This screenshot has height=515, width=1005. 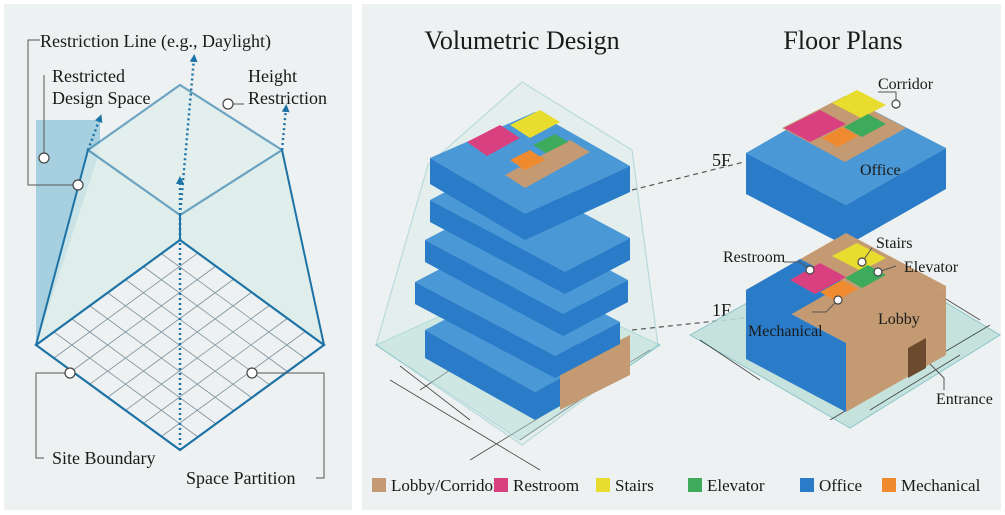 What do you see at coordinates (501, 485) in the screenshot?
I see `legend-swatch-restroom` at bounding box center [501, 485].